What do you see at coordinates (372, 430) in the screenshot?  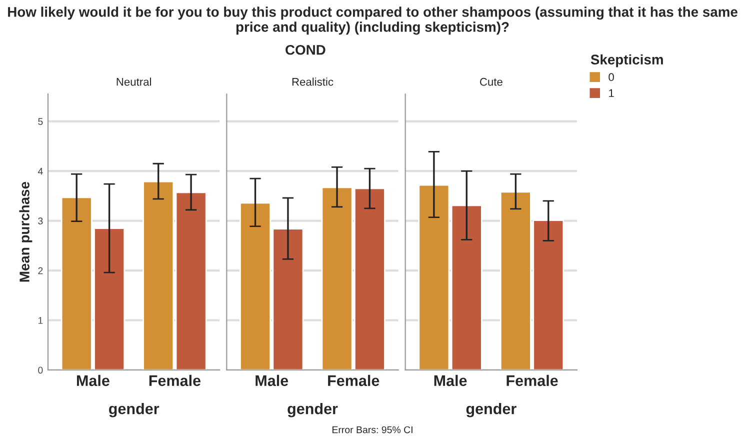 I see `text: Error Bars: 95% CI` at bounding box center [372, 430].